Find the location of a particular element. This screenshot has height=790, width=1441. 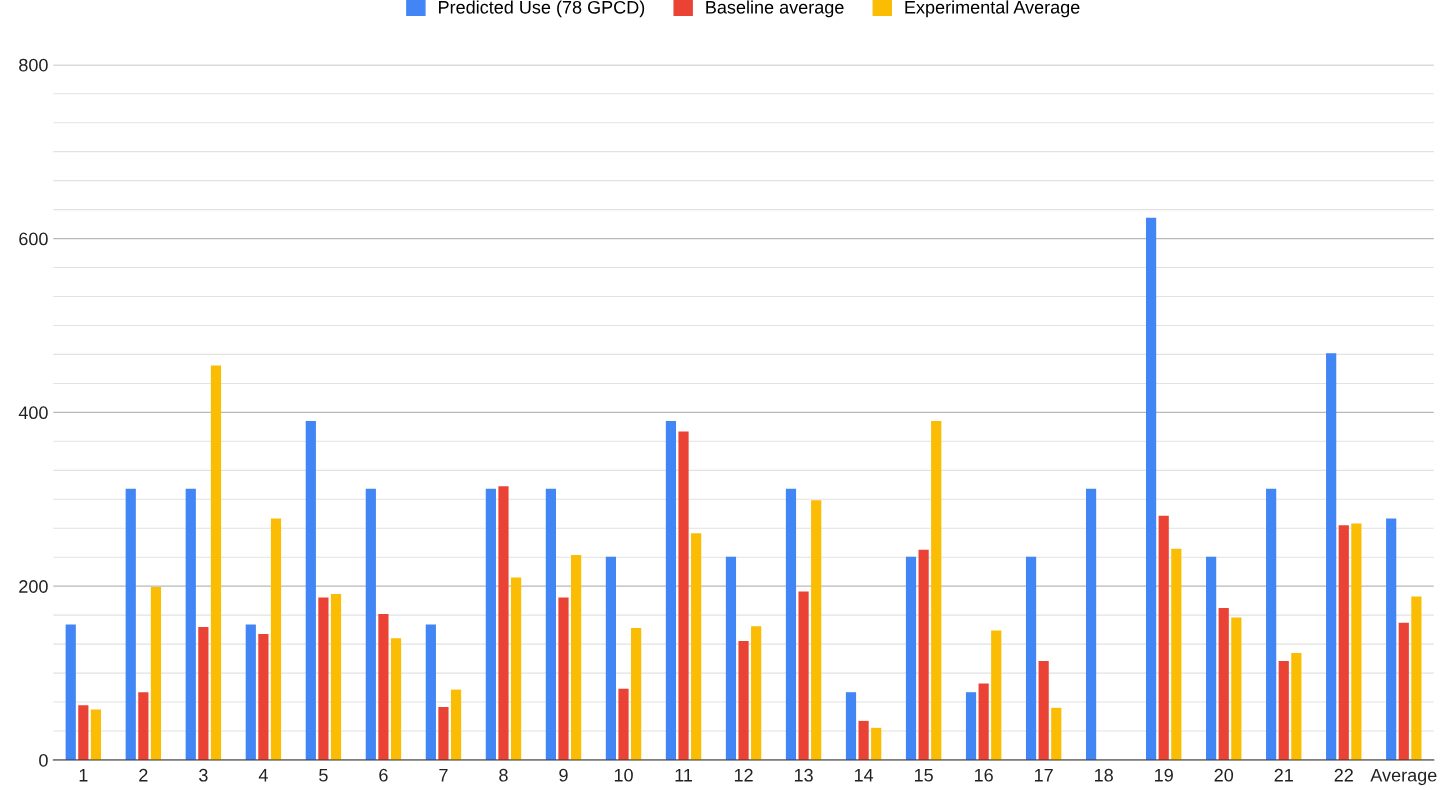

x-tick-label: 8 is located at coordinates (503, 775).